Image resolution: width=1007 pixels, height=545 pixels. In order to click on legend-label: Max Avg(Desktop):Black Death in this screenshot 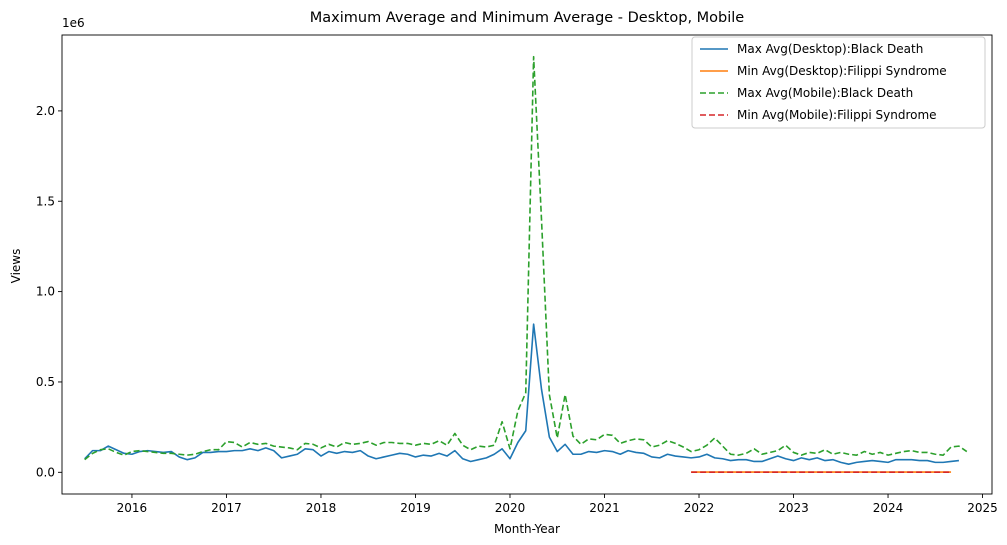, I will do `click(830, 49)`.